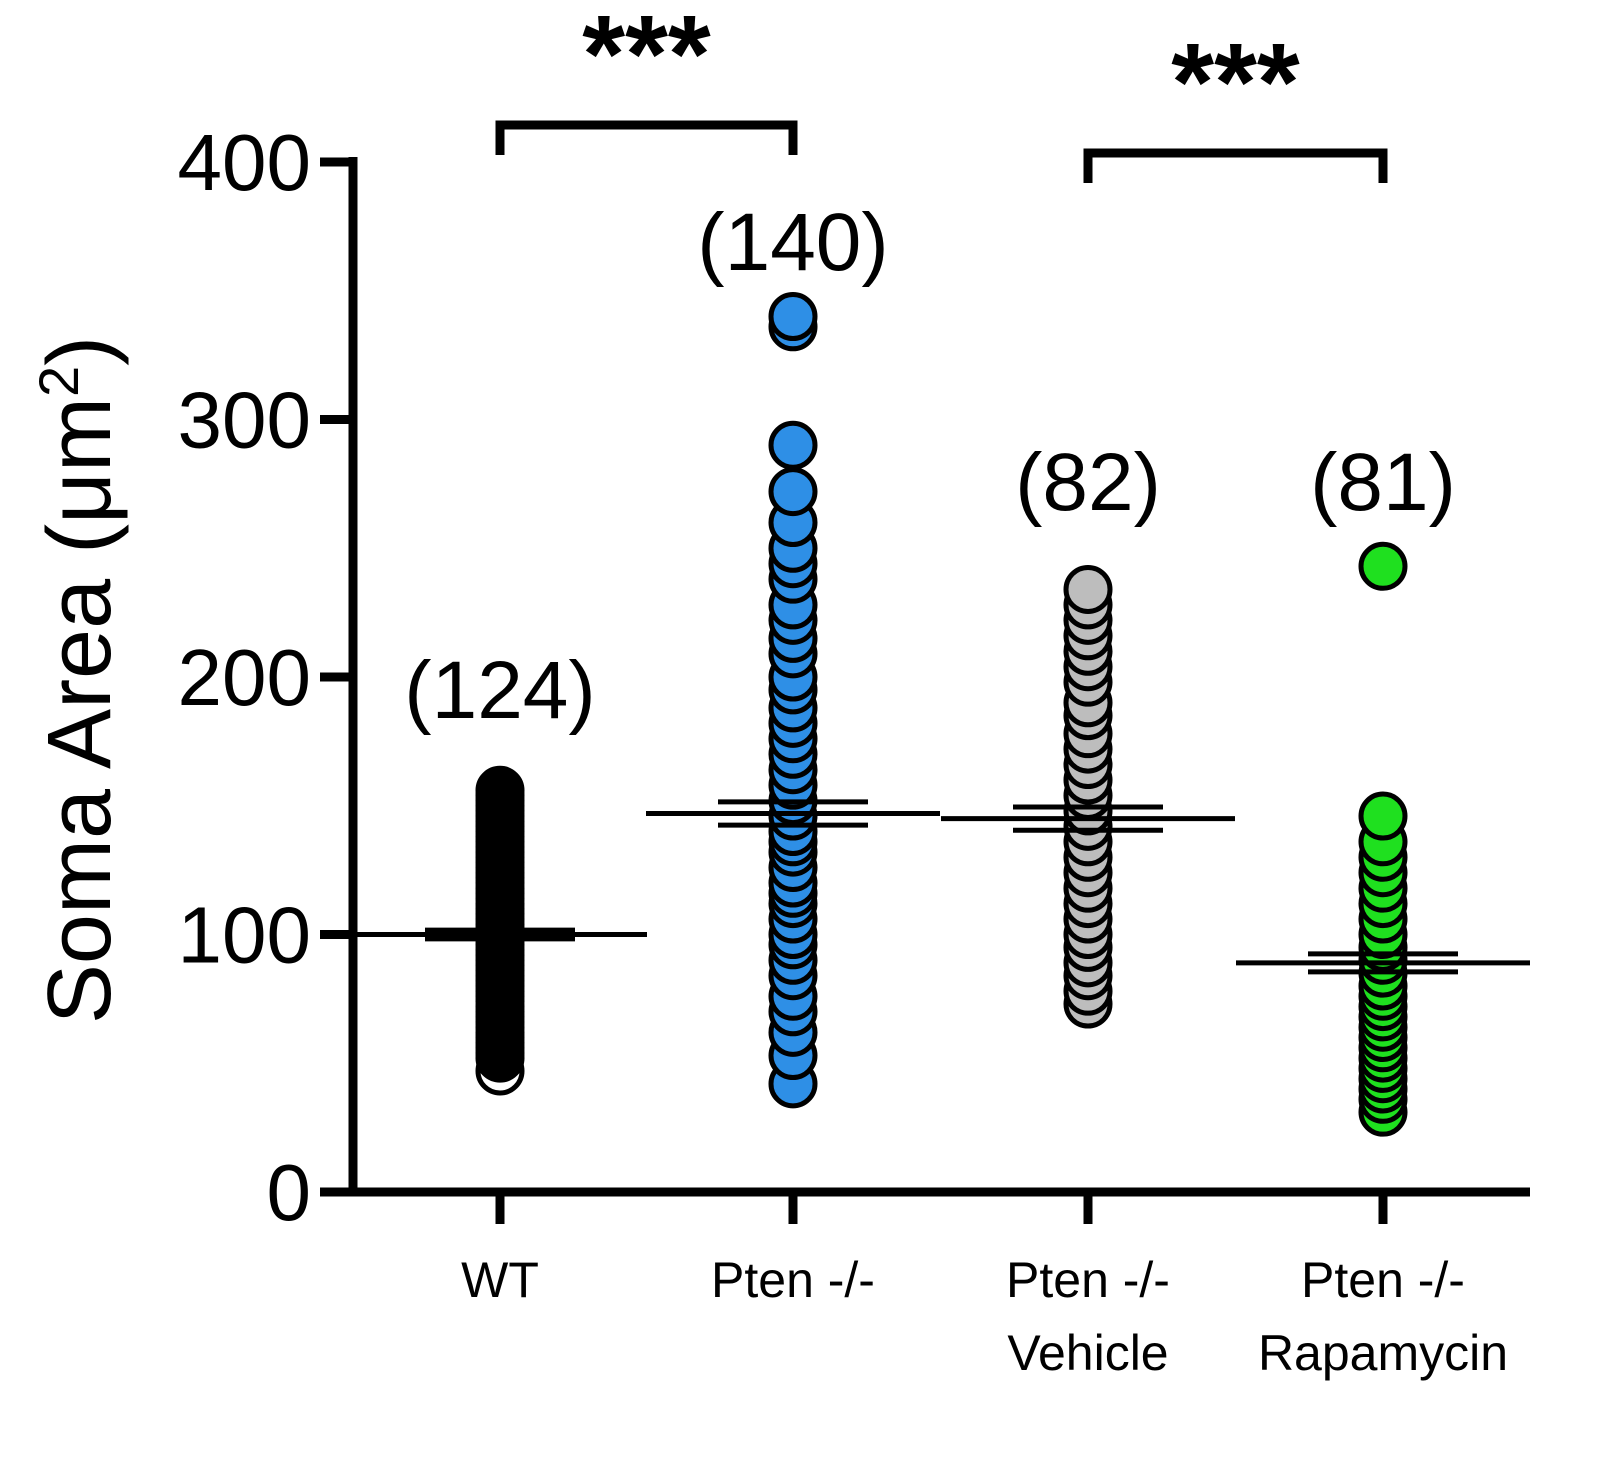 Image resolution: width=1624 pixels, height=1463 pixels. I want to click on data-point-vehicle, so click(1088, 589).